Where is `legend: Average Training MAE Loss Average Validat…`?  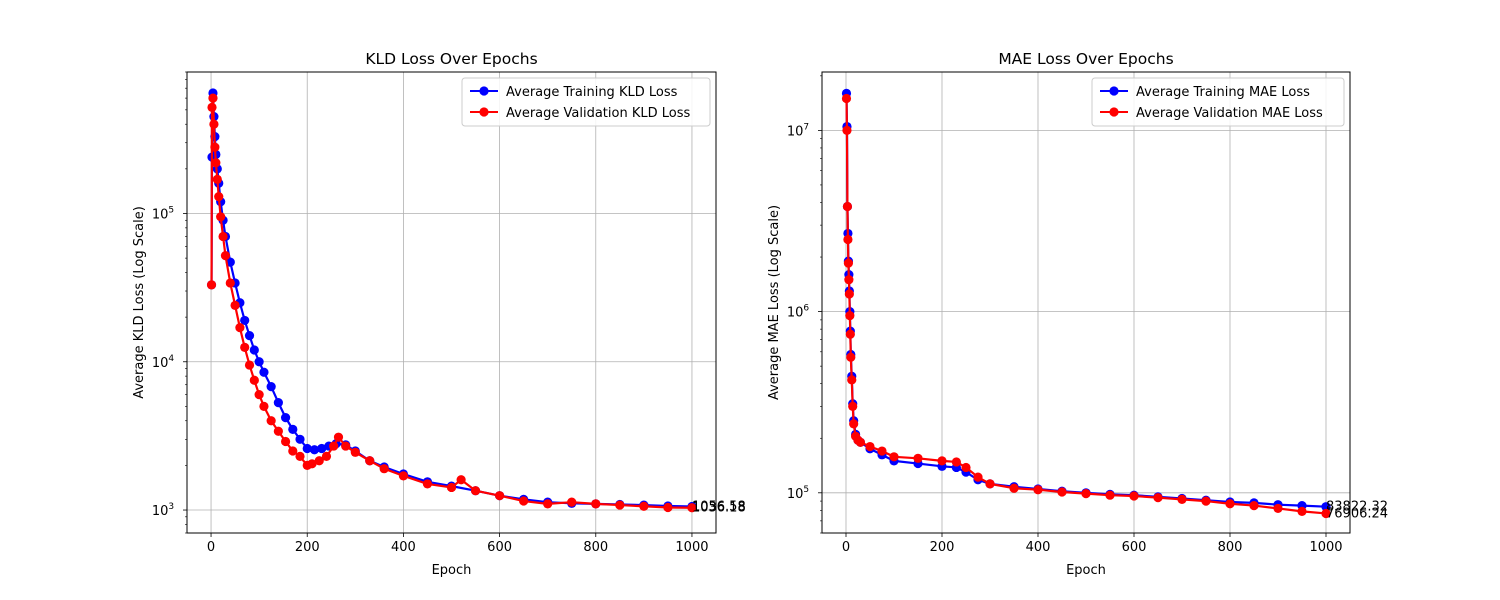
legend: Average Training MAE Loss Average Validat… is located at coordinates (1218, 102).